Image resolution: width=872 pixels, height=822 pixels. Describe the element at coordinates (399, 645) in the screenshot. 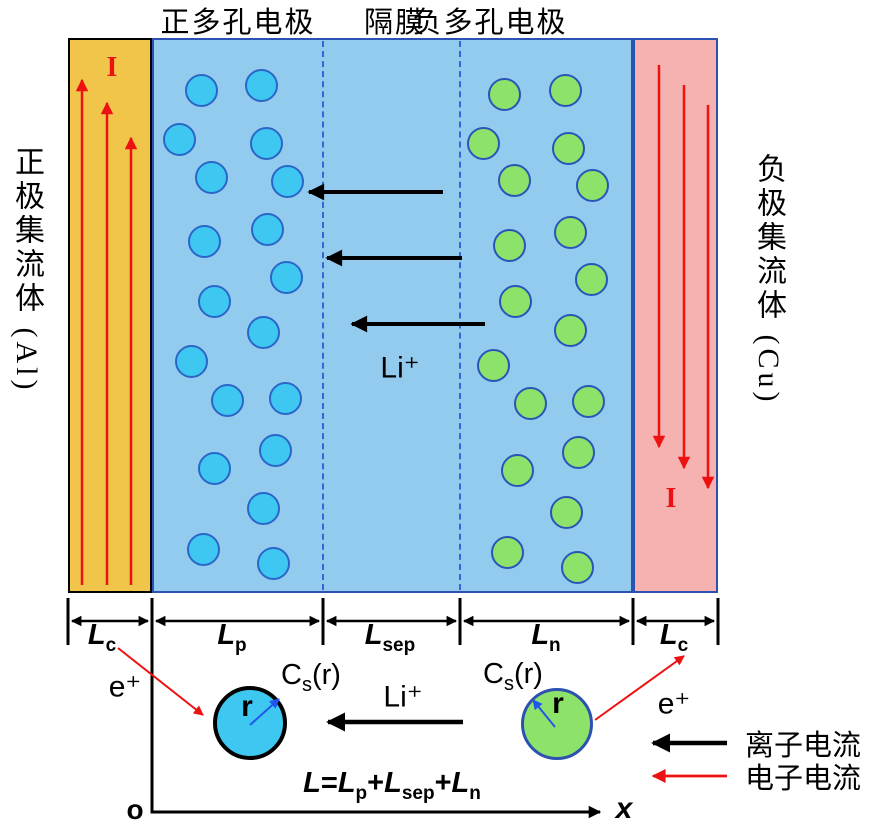

I see `dim-sub: sep` at that location.